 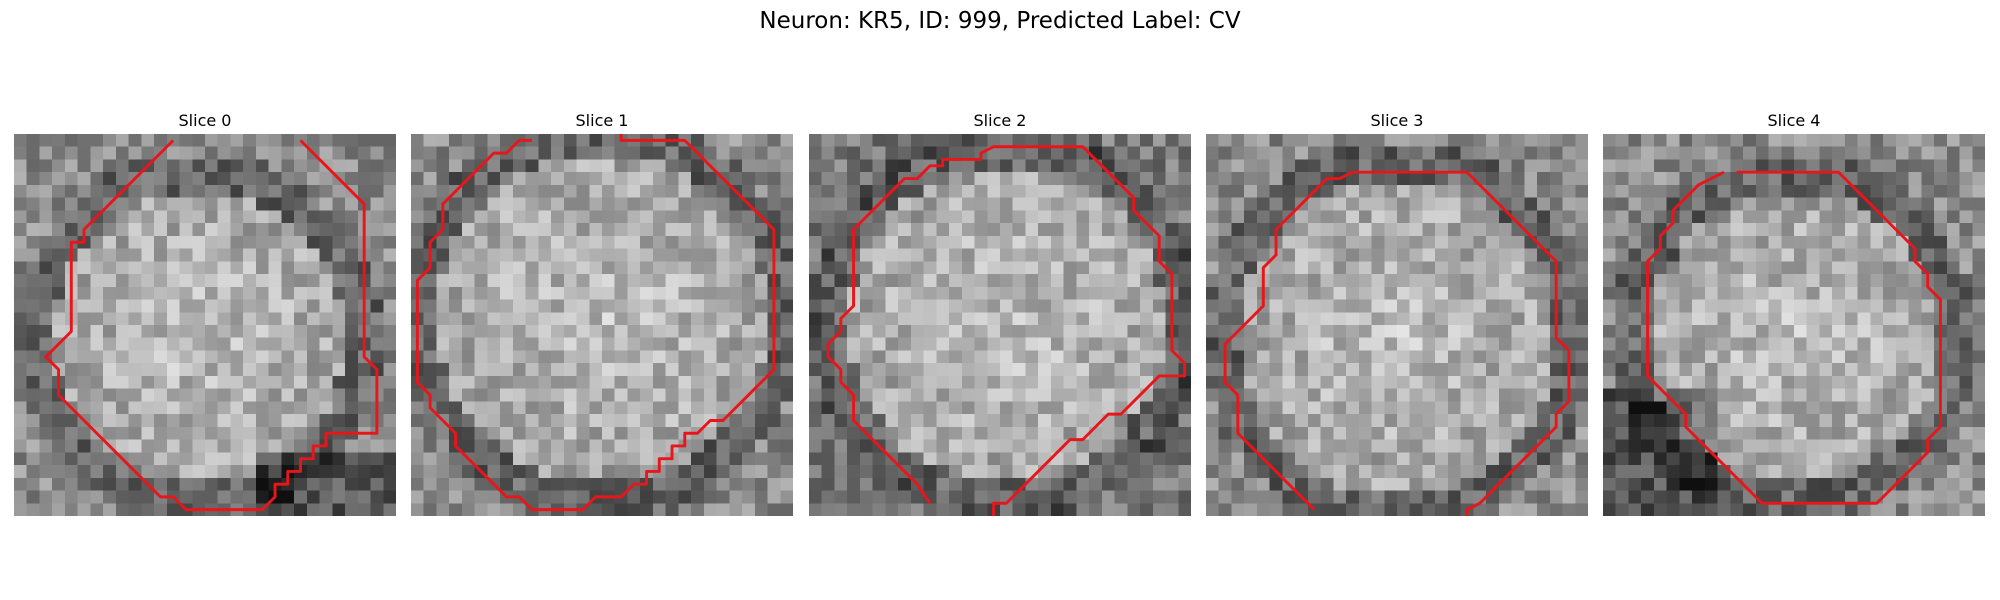 What do you see at coordinates (1397, 120) in the screenshot?
I see `panel-title: Slice 3` at bounding box center [1397, 120].